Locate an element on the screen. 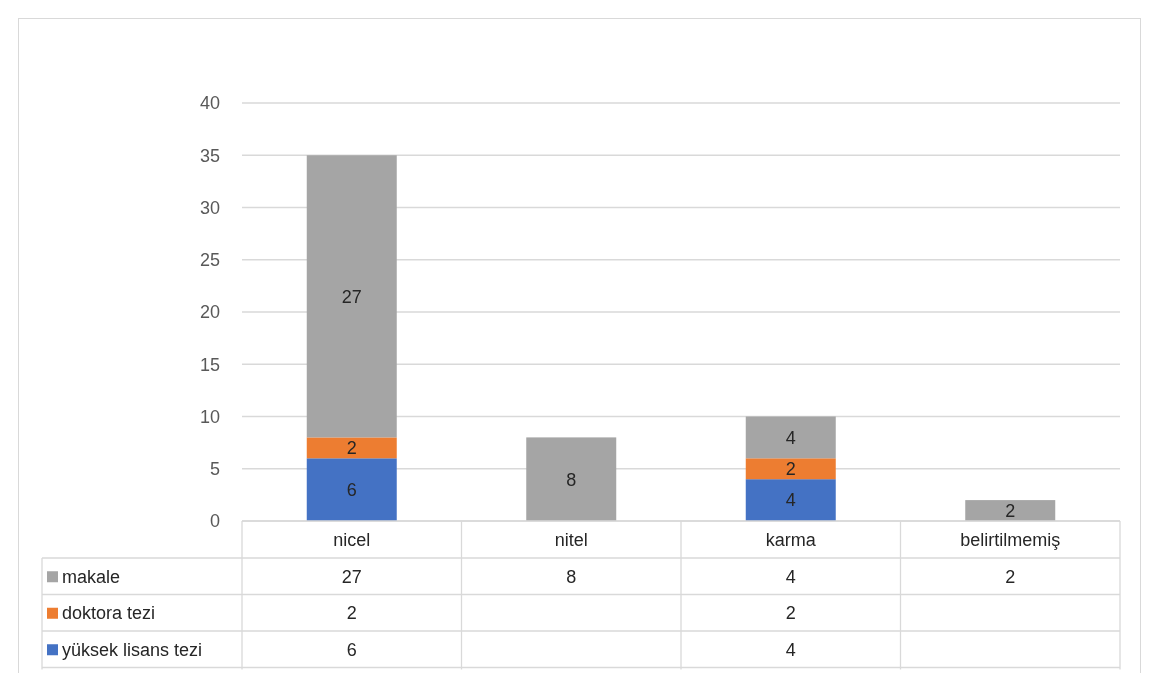  y-tick-label: 15 is located at coordinates (209, 364).